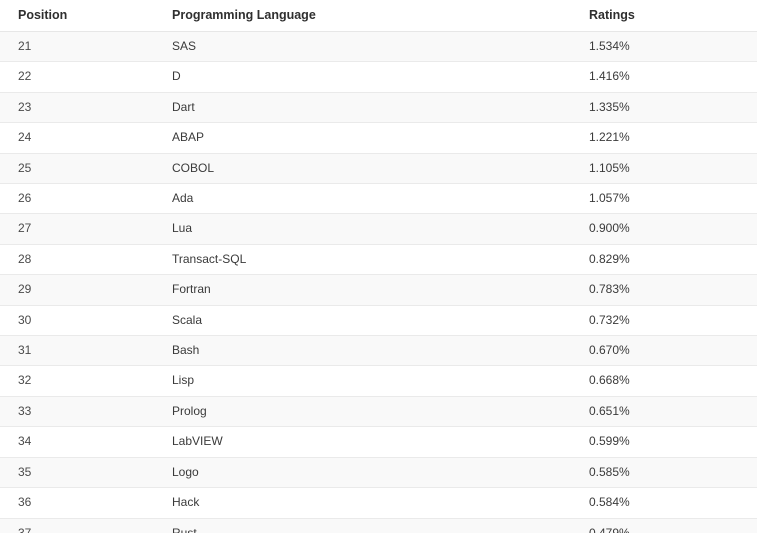 The width and height of the screenshot is (764, 533). I want to click on table-row: 30 Scala 0.732%, so click(378, 321).